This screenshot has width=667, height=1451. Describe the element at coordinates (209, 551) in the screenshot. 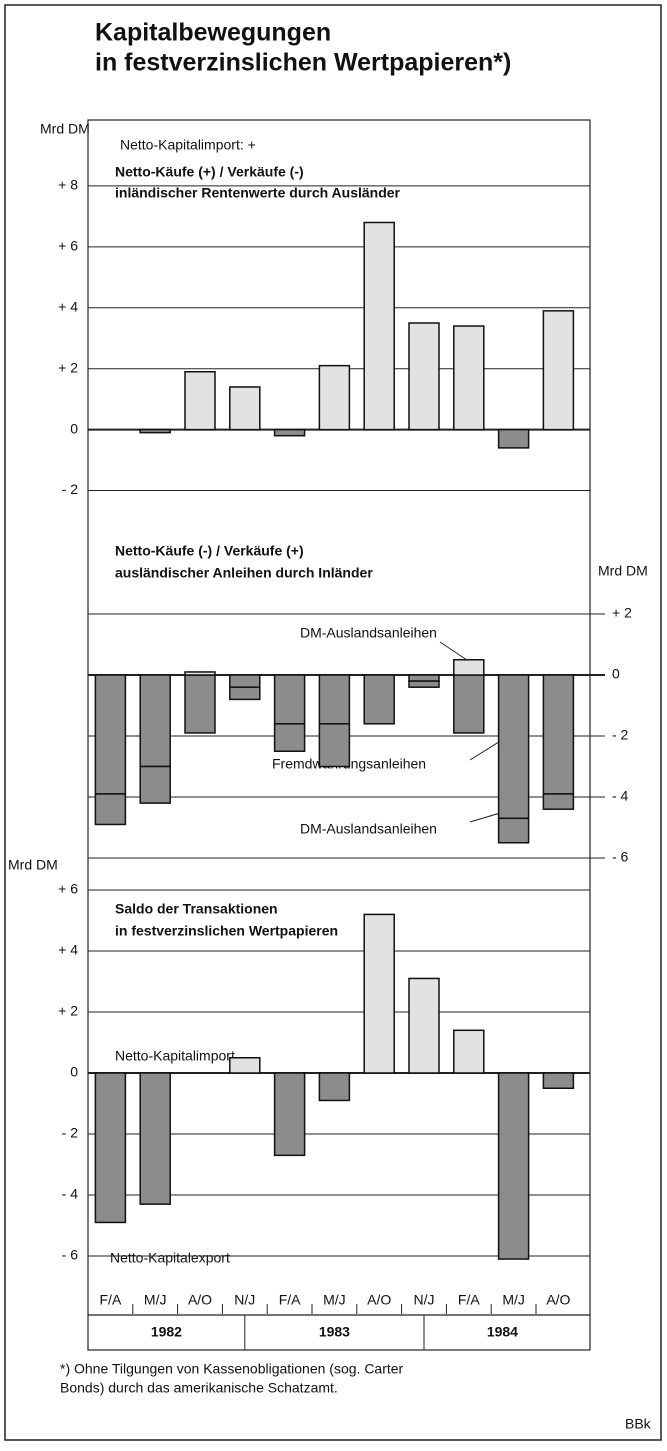

I see `subtitle: Netto-Käufe (-) / Verkäufe (+)` at that location.